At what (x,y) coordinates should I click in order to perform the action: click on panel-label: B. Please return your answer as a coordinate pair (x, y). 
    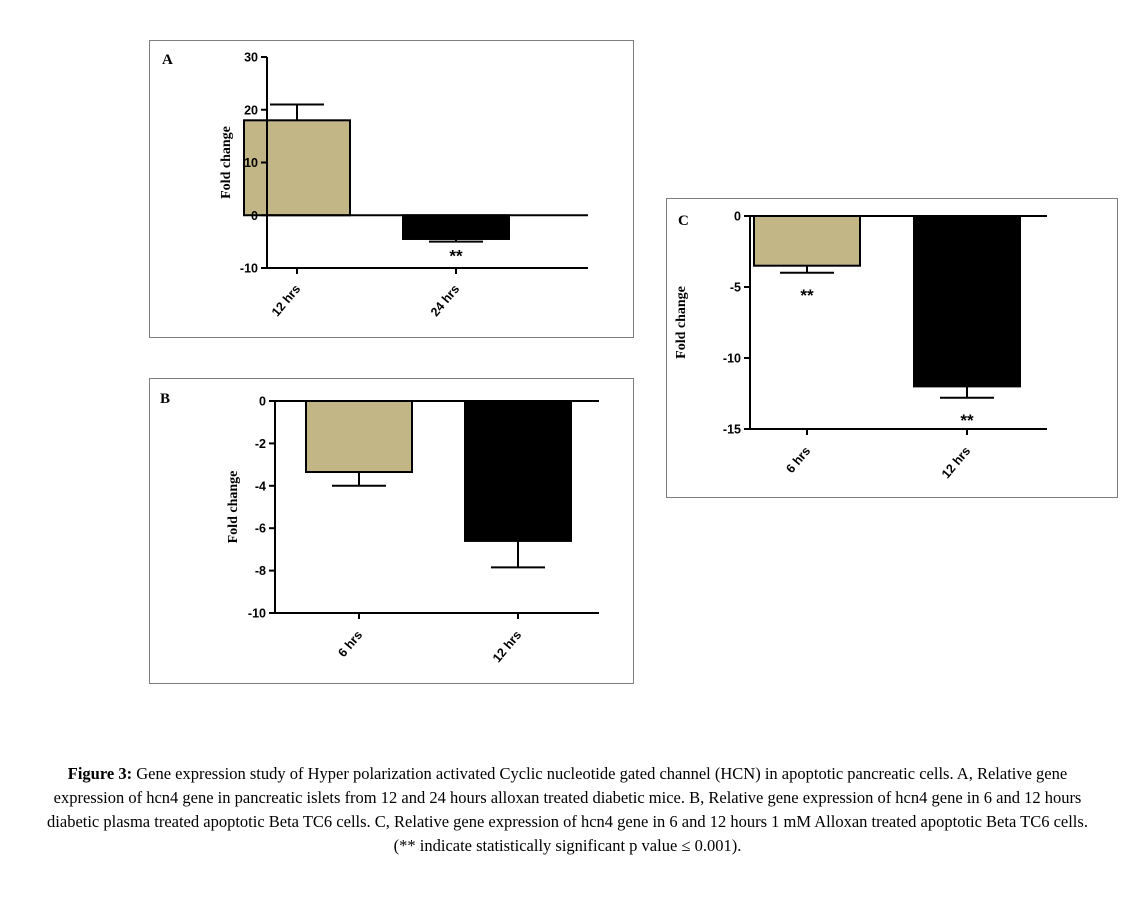
    Looking at the image, I should click on (165, 399).